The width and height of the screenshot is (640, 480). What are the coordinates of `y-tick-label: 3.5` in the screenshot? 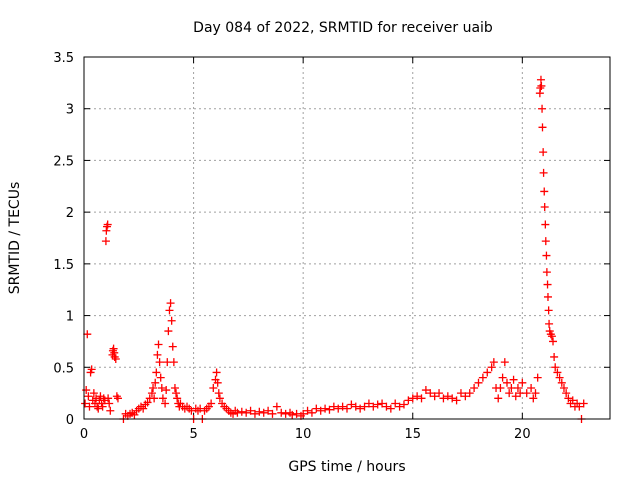 It's located at (63, 58).